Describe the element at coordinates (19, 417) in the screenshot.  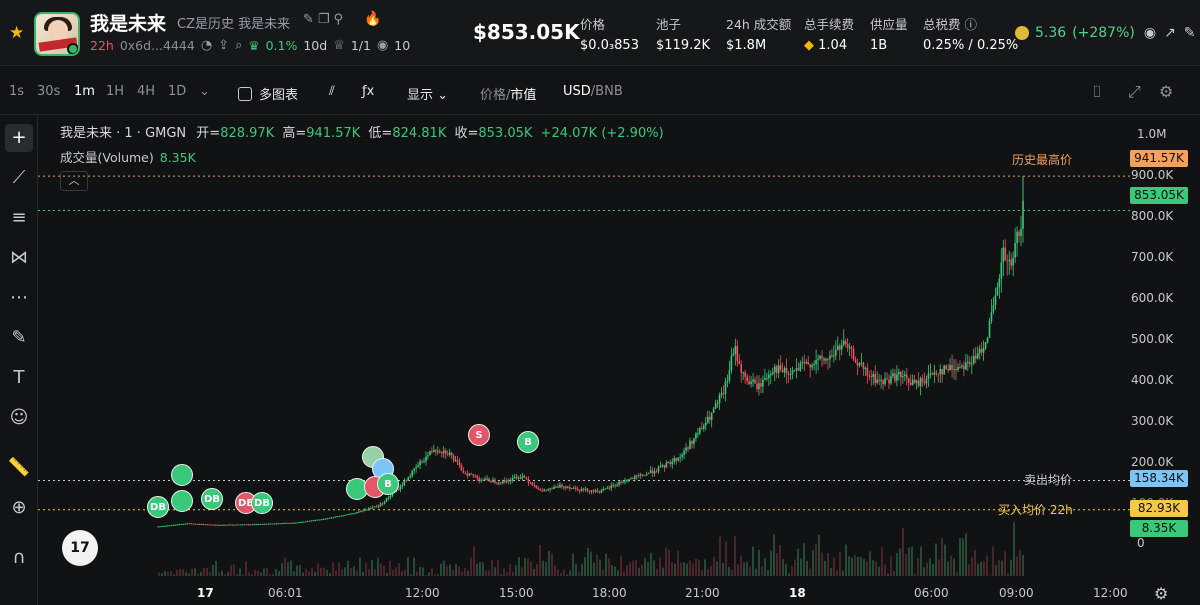
I see `emoji-icon: ☺` at that location.